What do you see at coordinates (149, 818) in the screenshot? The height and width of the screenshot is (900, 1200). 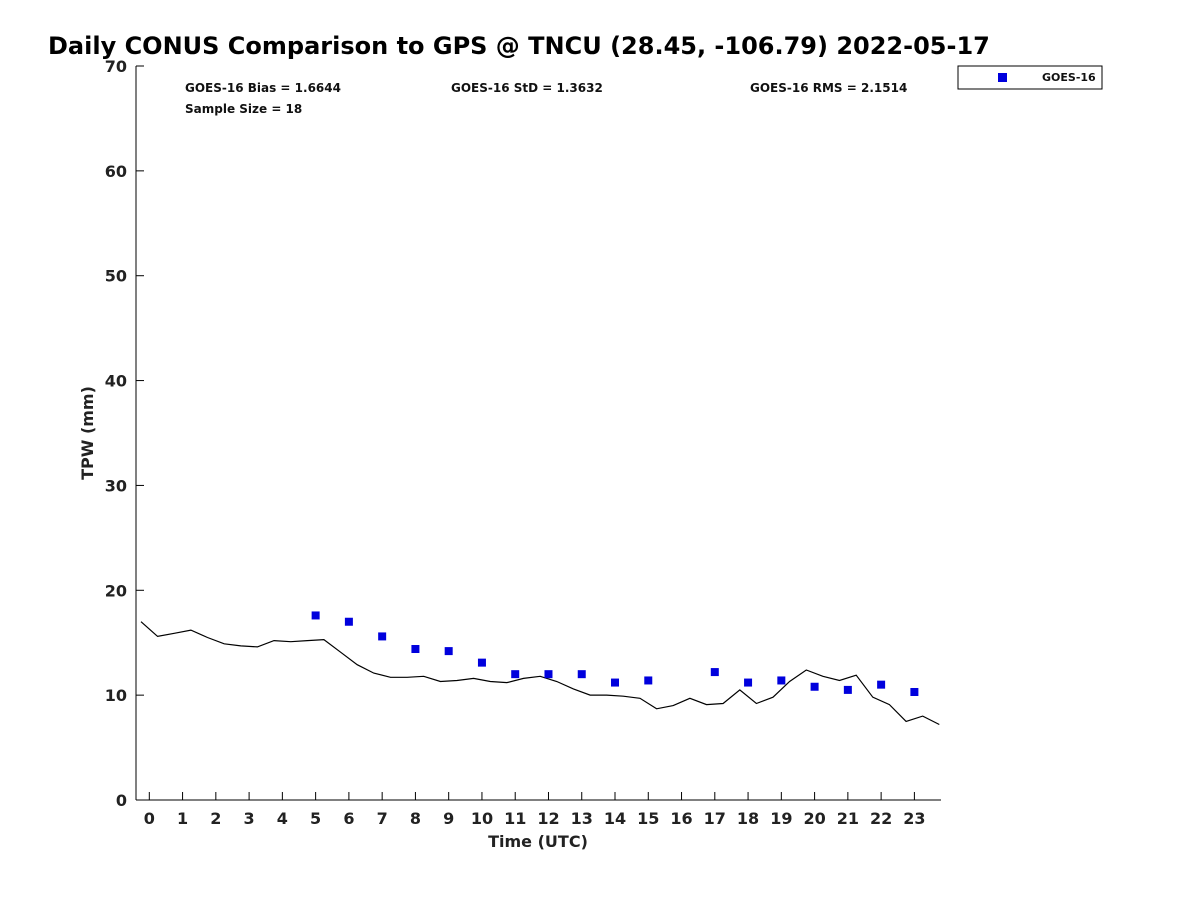 I see `x-tick-label: 0` at bounding box center [149, 818].